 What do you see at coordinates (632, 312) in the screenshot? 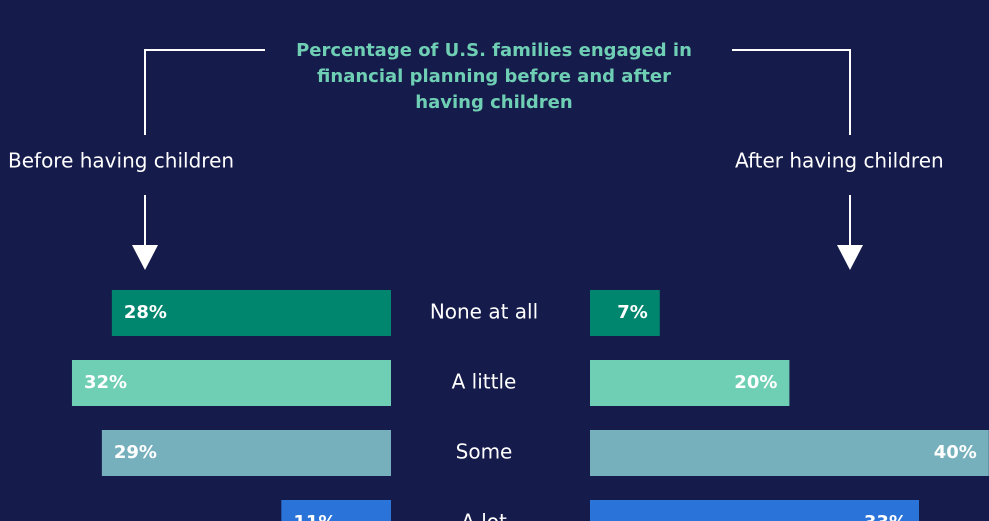
I see `value-label: 7%` at bounding box center [632, 312].